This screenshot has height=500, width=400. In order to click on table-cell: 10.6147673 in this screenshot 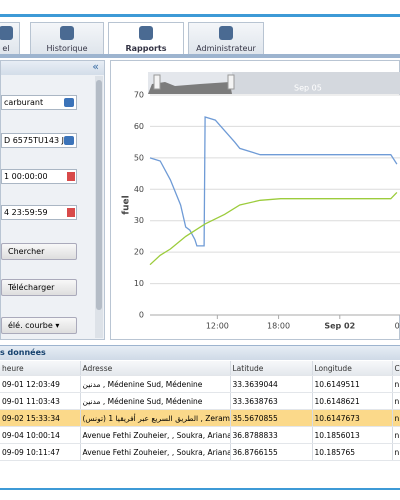, I will do `click(352, 418)`.